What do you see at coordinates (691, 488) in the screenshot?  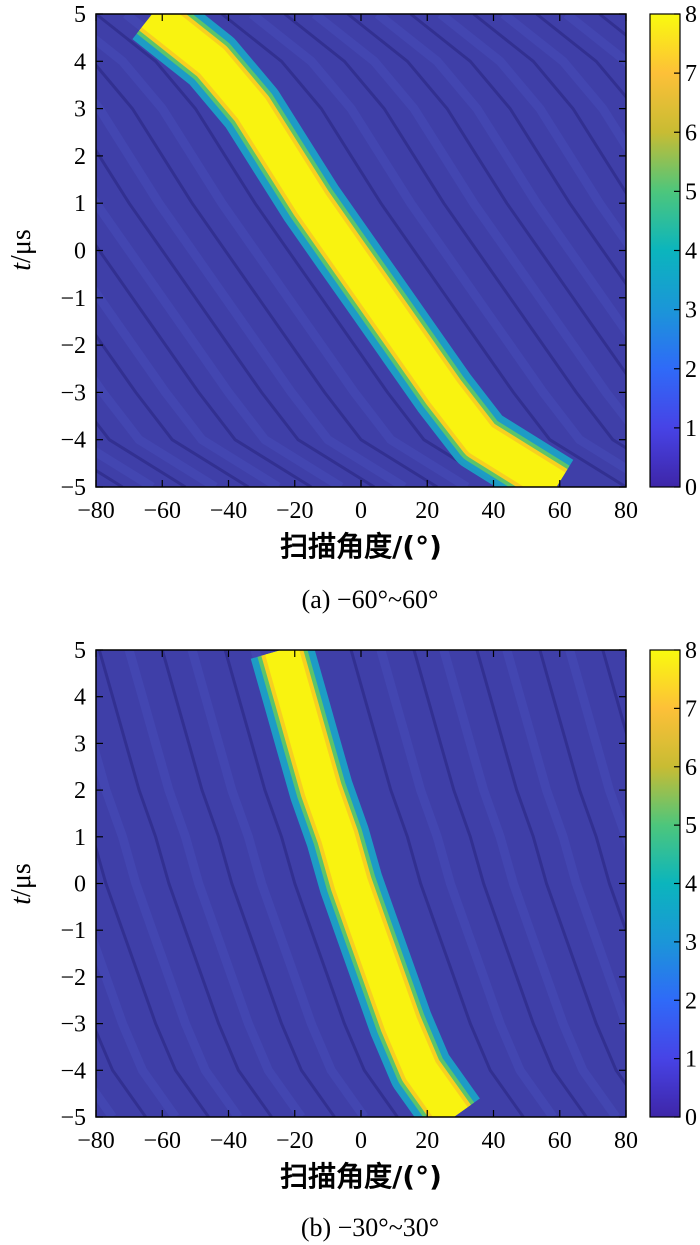 I see `colorbar-tick-label: 0` at bounding box center [691, 488].